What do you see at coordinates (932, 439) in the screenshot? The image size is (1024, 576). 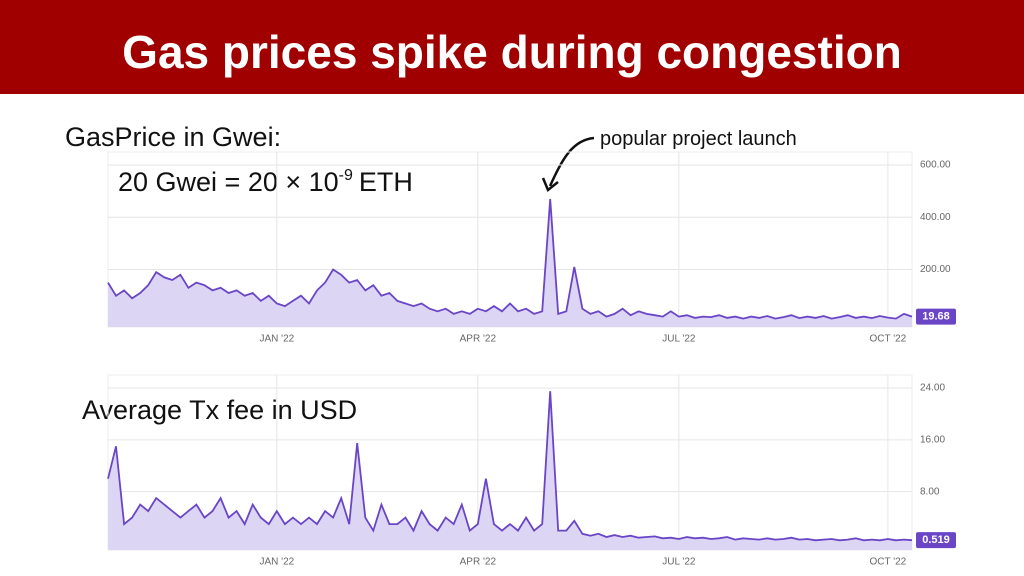 I see `y-tick-label: 16.00` at bounding box center [932, 439].